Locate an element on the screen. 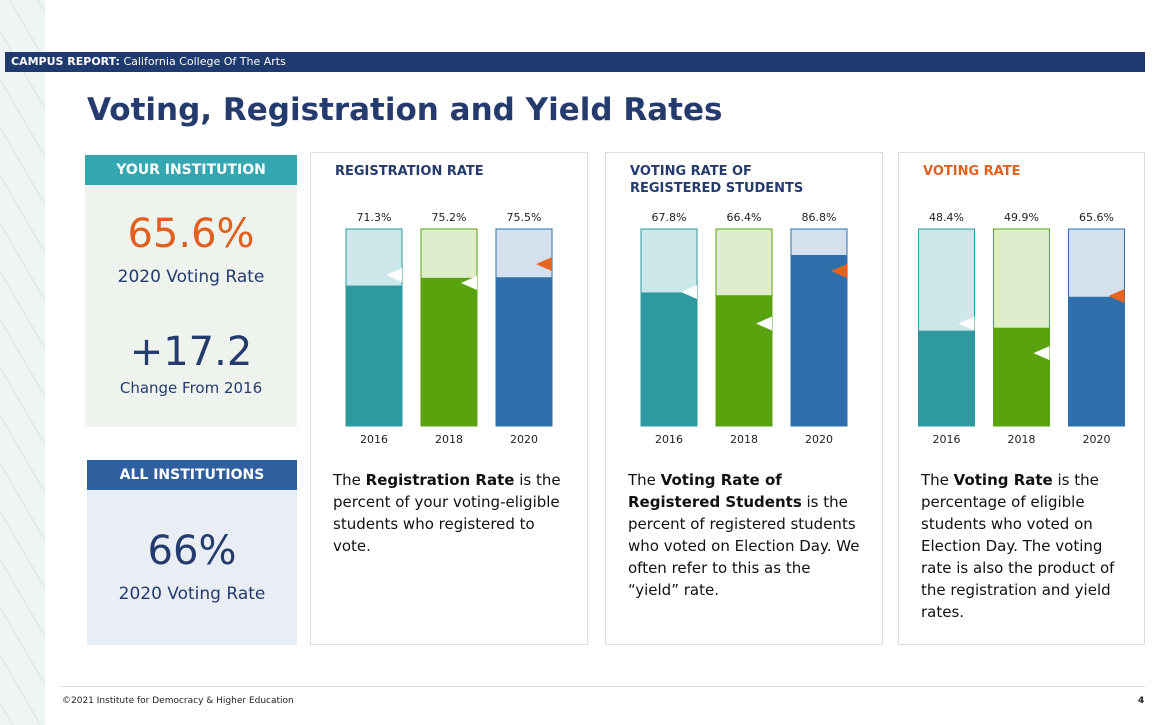  chart: 67.8% 2016 66.4% 2018 86.8% 2020 is located at coordinates (744, 328).